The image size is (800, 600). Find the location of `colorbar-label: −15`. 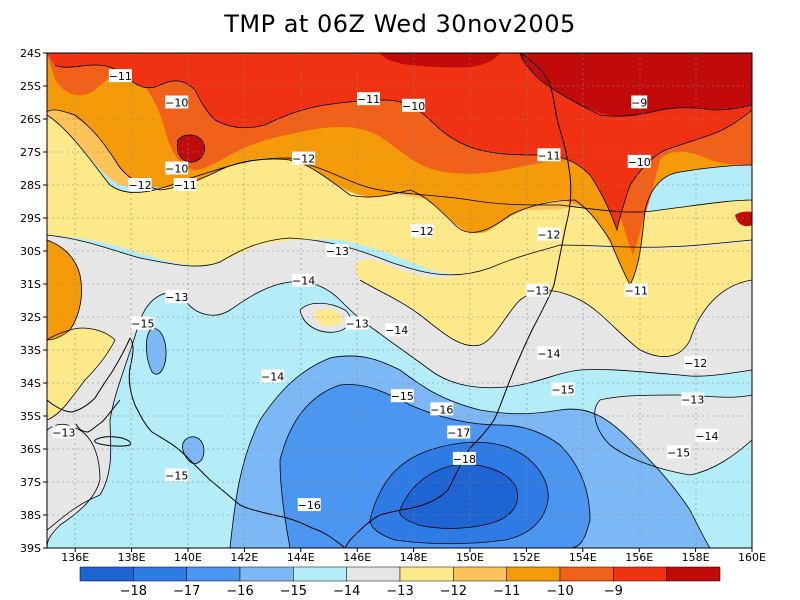

colorbar-label: −15 is located at coordinates (293, 591).